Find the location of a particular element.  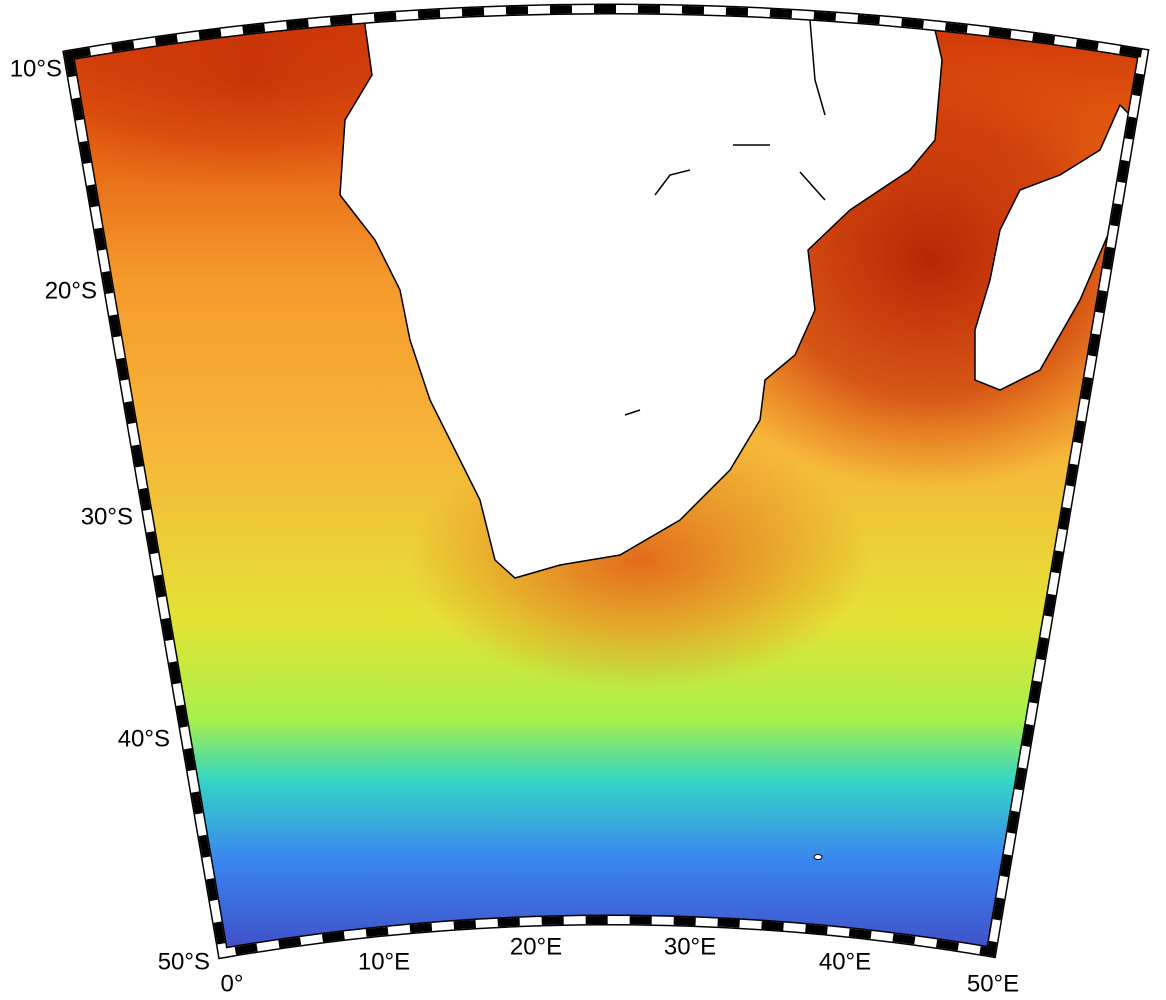

longitude-label: 40°E is located at coordinates (845, 961).